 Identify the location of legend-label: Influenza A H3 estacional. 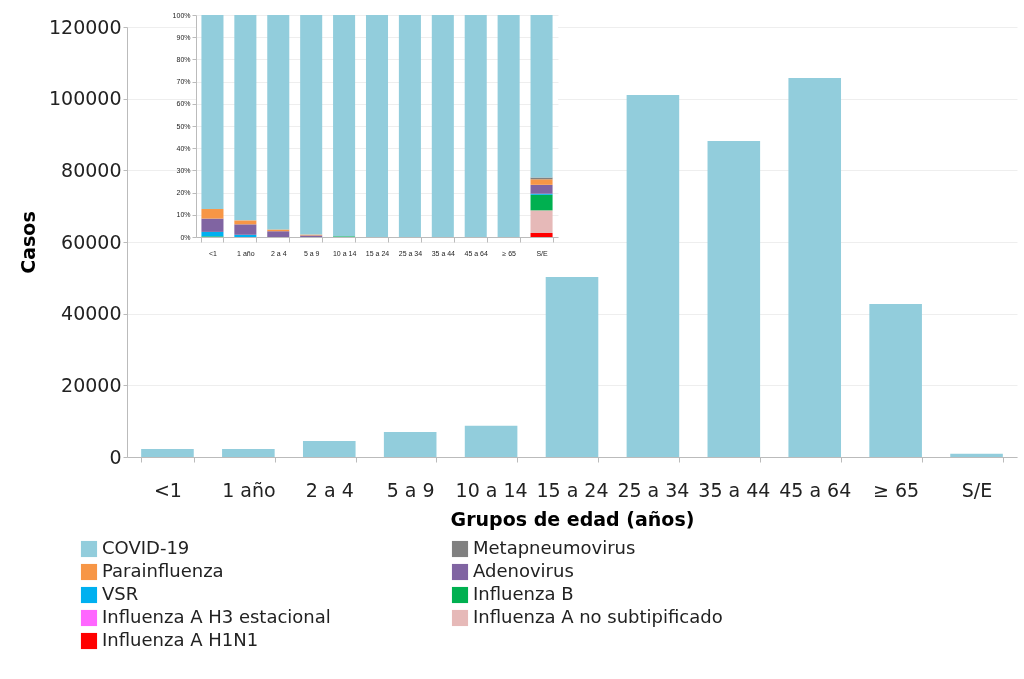
(216, 616).